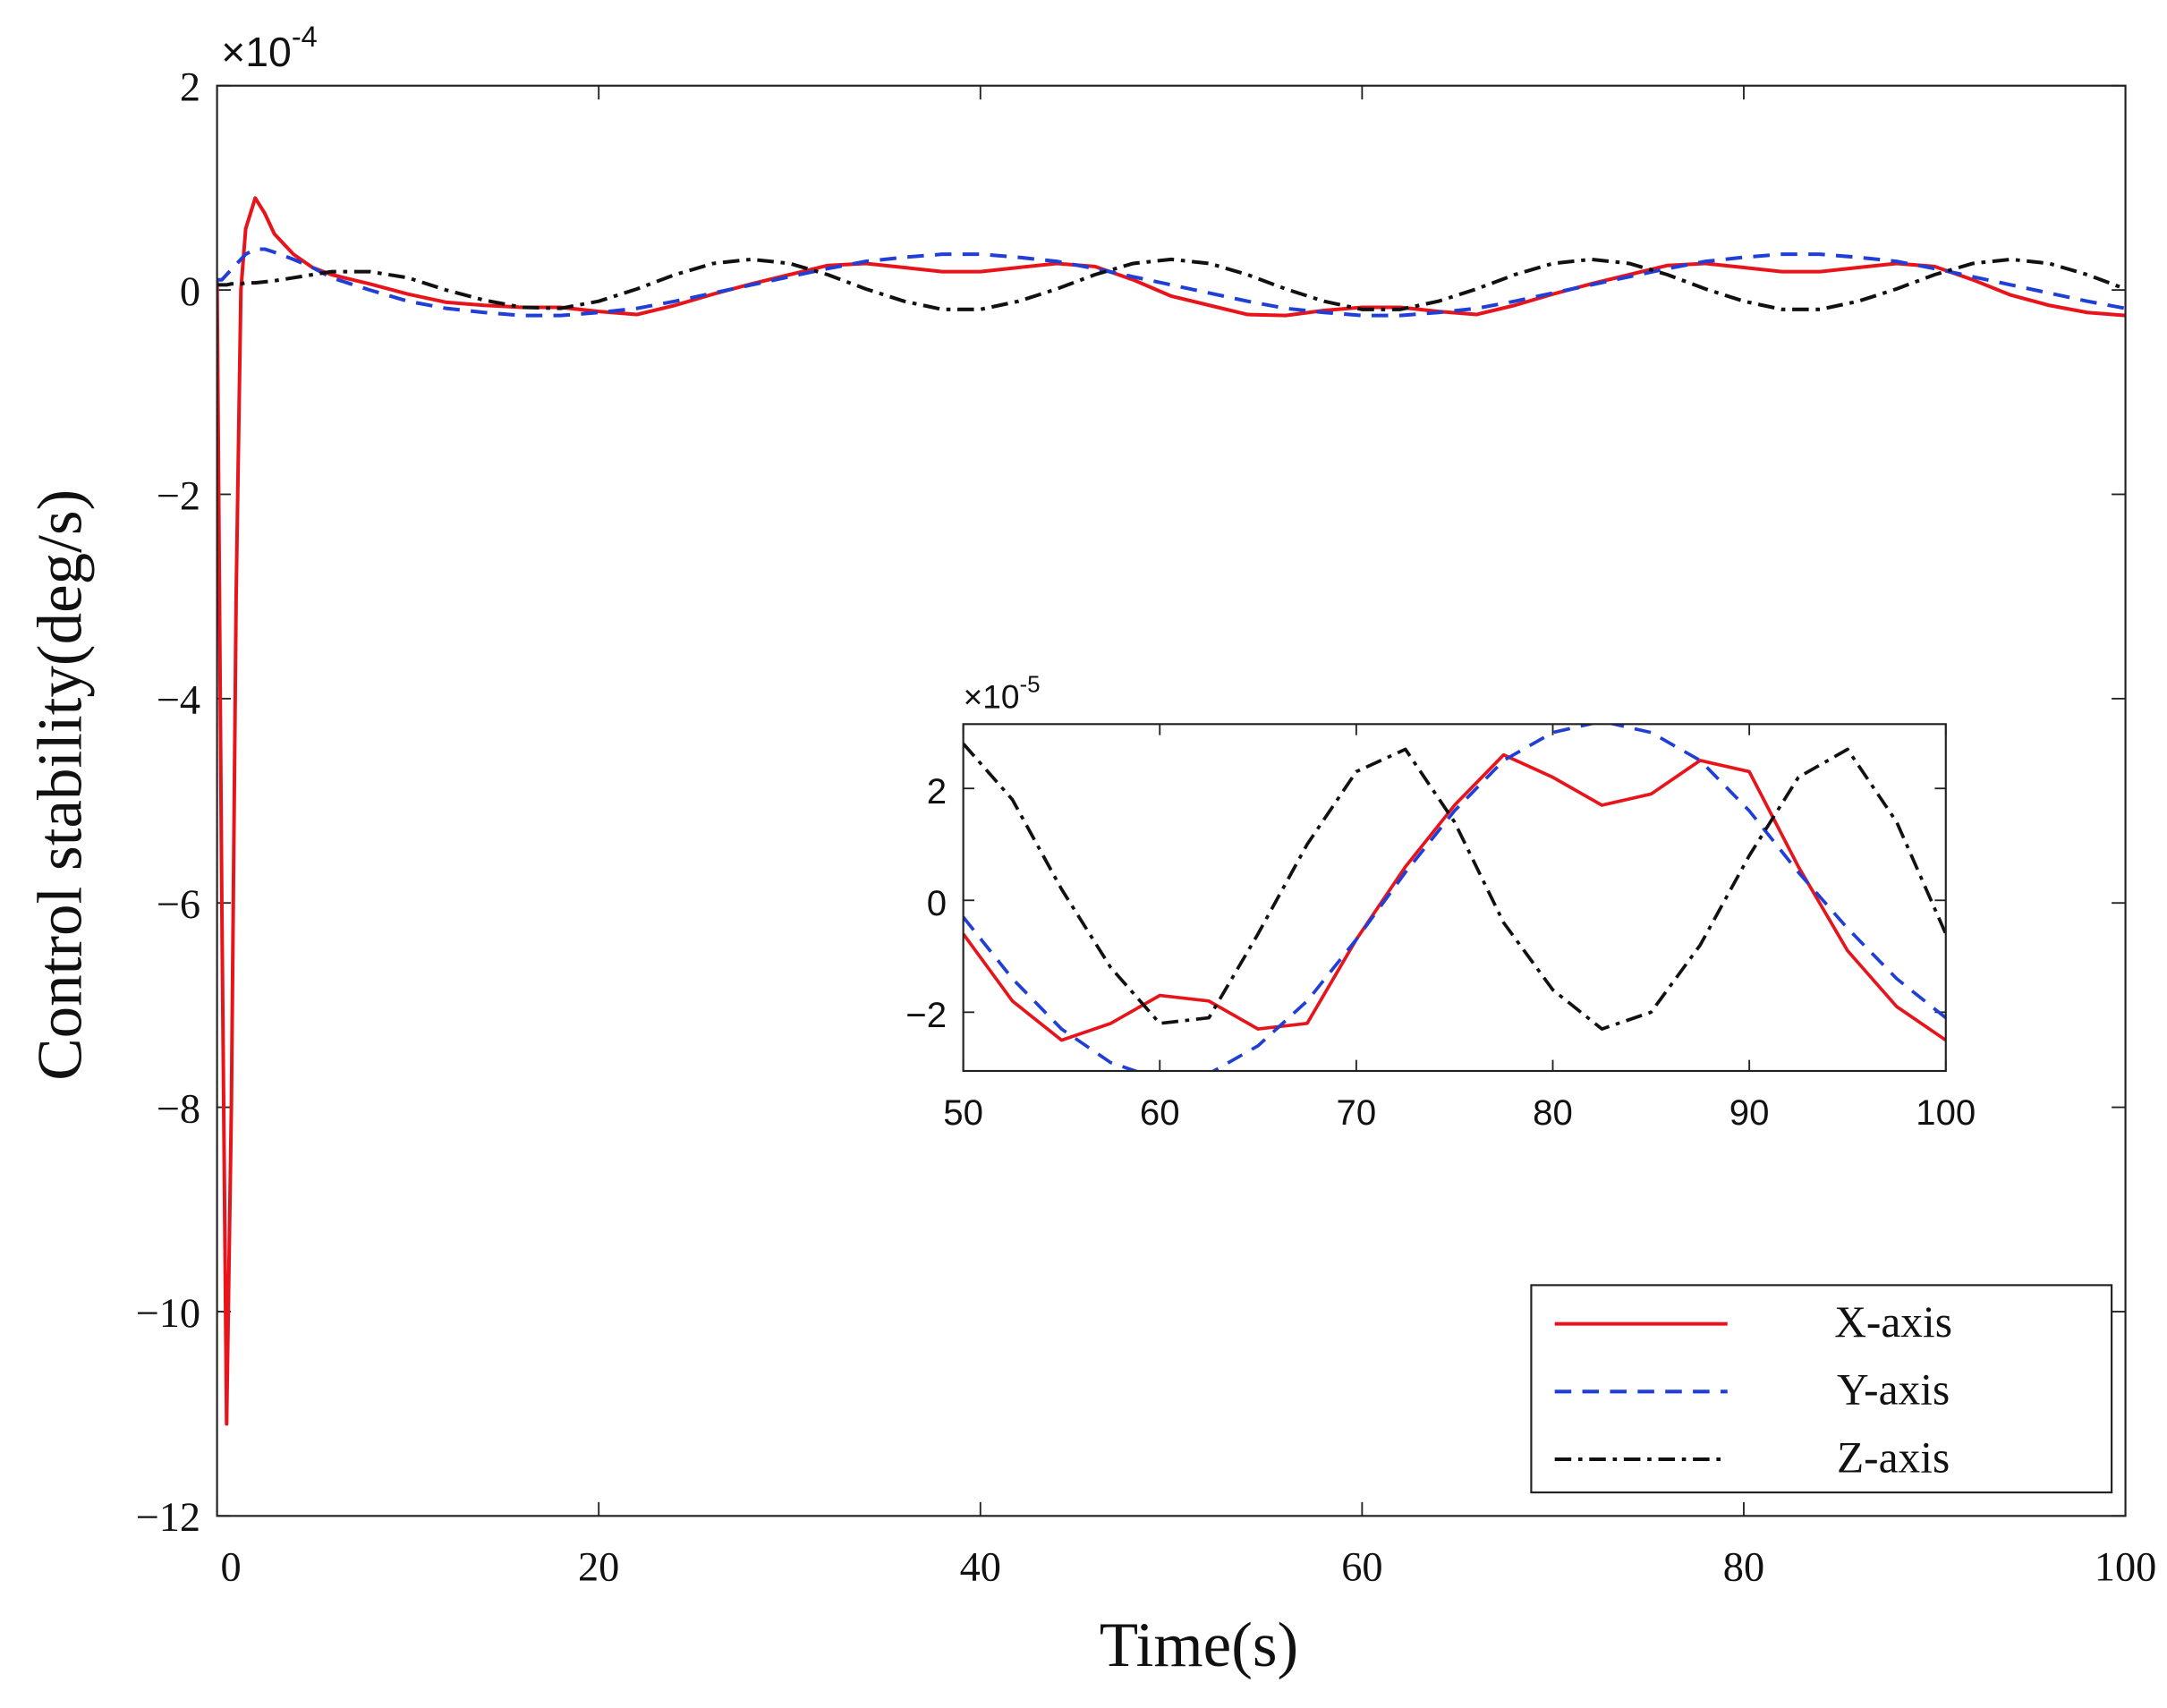  I want to click on legend-label: Z-axis, so click(1893, 1457).